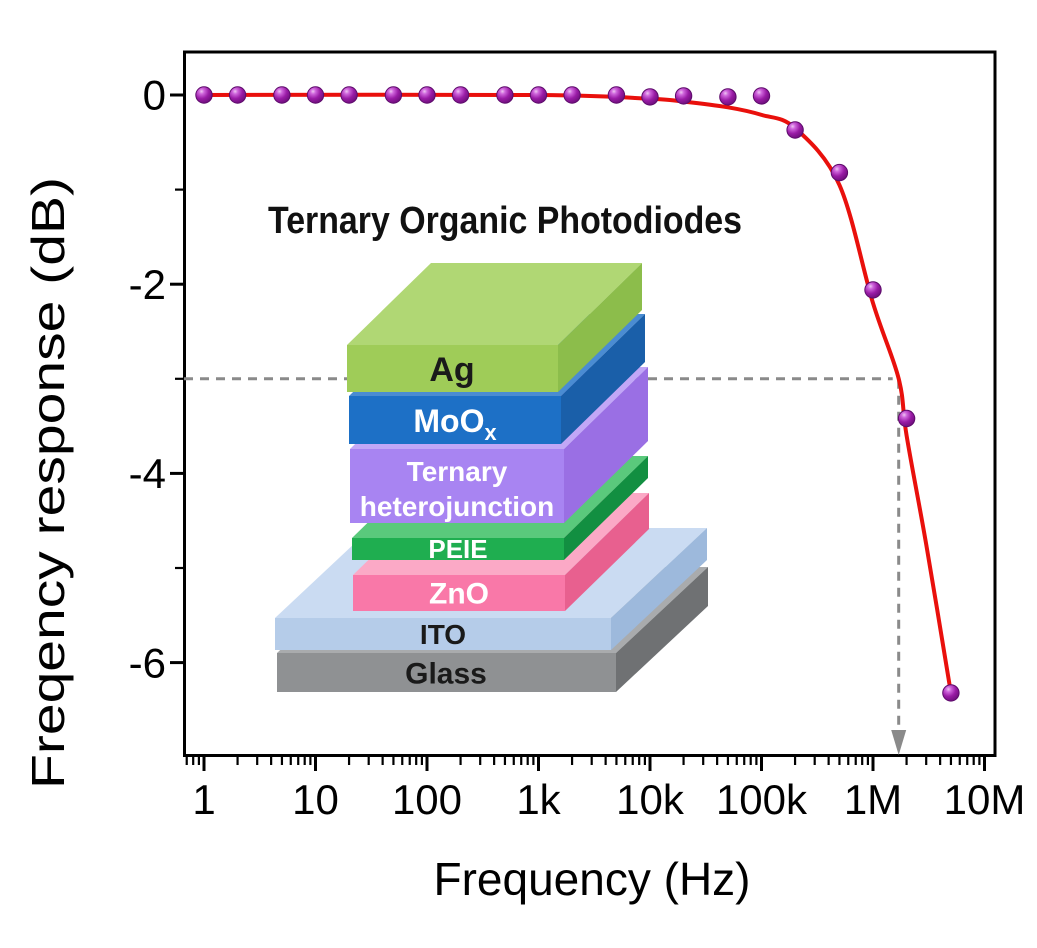  I want to click on x-tick-label: 1M, so click(873, 799).